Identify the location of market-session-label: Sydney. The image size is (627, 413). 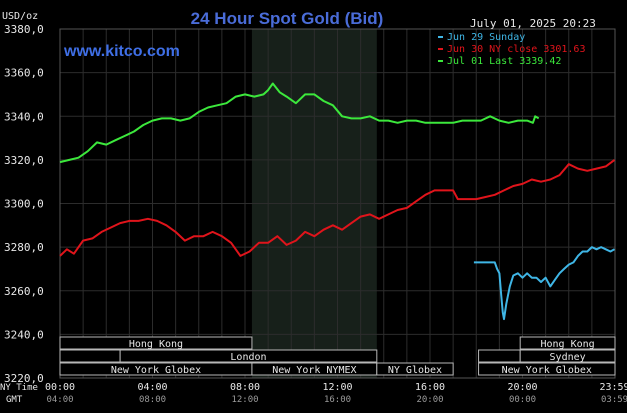
(568, 357).